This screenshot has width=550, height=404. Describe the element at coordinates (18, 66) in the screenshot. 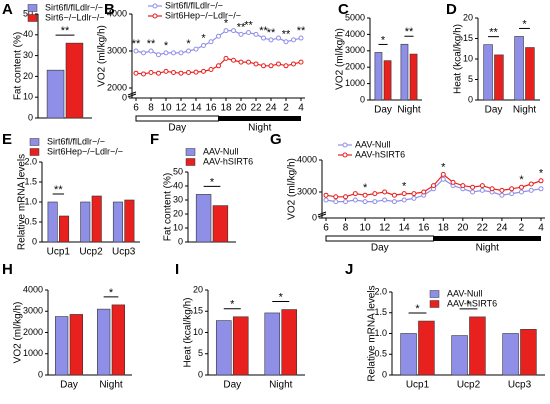

I see `y-axis-label: Fat content (%)` at that location.